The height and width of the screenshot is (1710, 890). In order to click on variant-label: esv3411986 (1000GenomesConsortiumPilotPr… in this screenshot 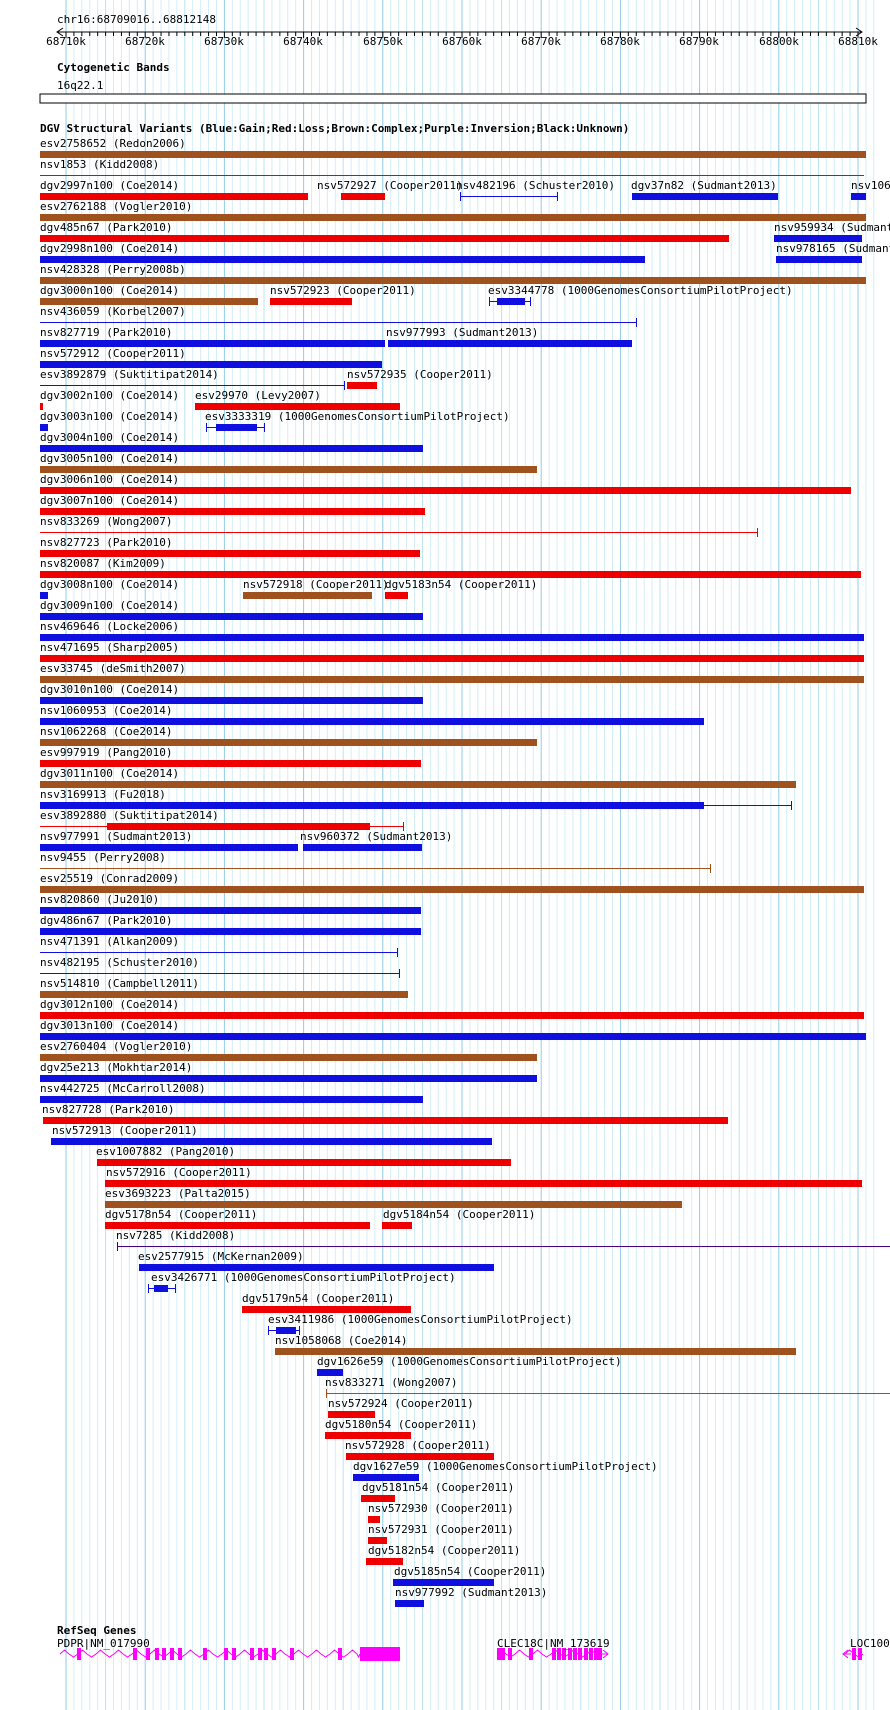, I will do `click(420, 1319)`.